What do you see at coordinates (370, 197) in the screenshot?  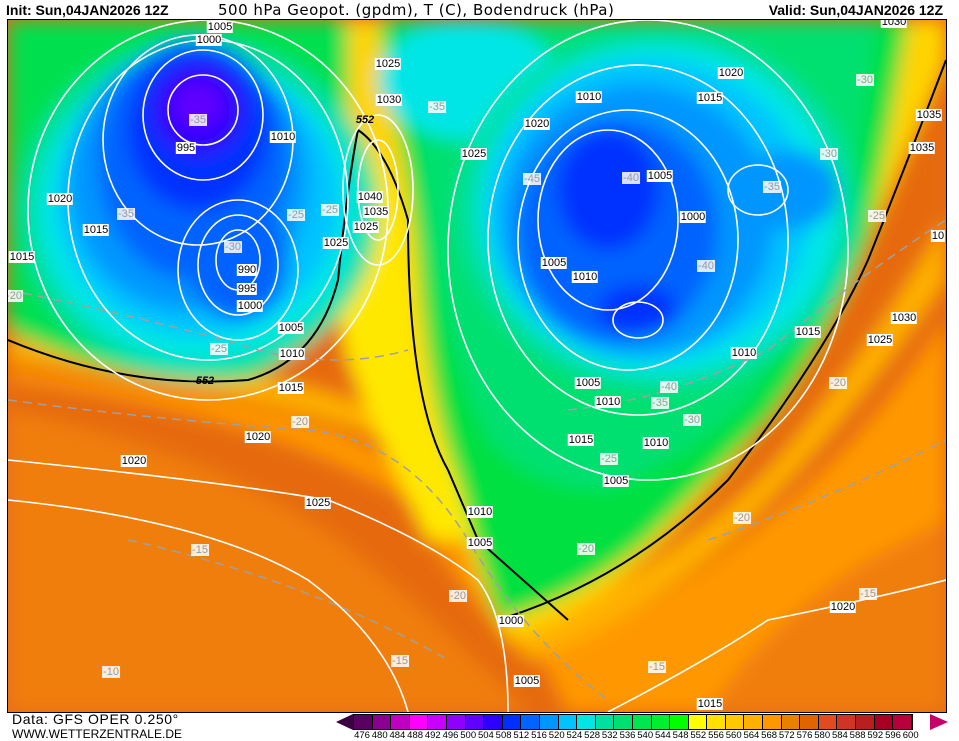 I see `isobar-label: 1040` at bounding box center [370, 197].